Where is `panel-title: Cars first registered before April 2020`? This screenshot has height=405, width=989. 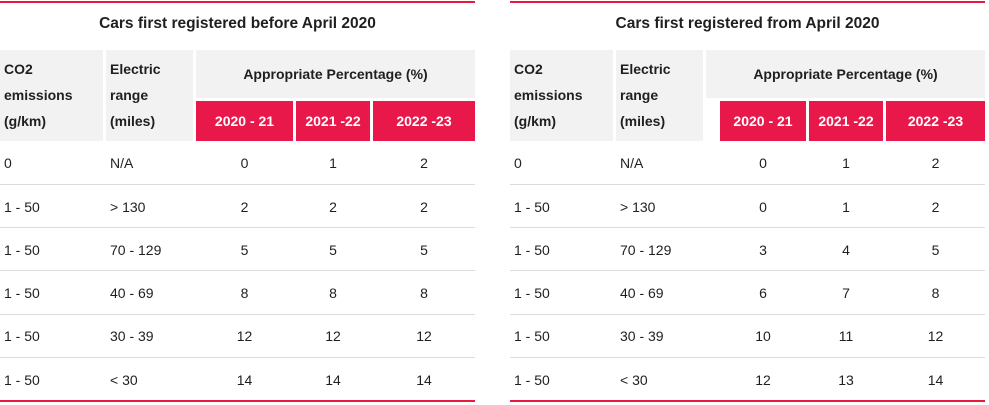
panel-title: Cars first registered before April 2020 is located at coordinates (237, 23).